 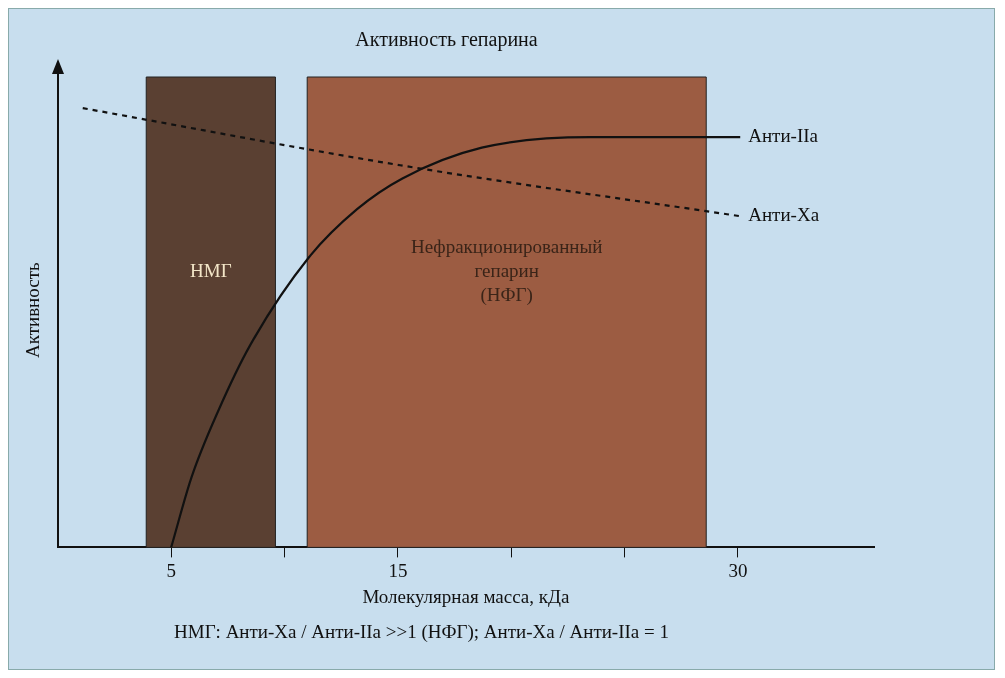 I want to click on x-tick-label: 15, so click(x=398, y=570).